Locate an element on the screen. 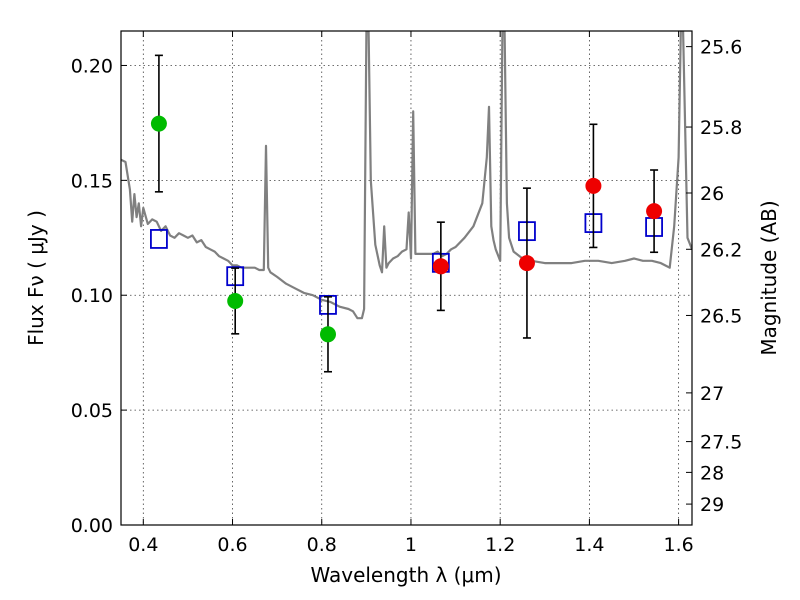  x-tick-label: 1.6 is located at coordinates (679, 545).